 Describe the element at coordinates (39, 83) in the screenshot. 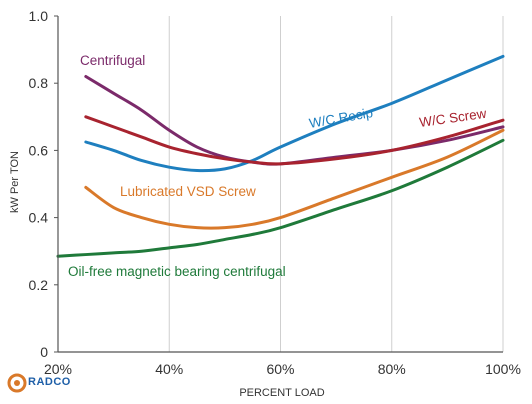

I see `y-tick-label: 0.8` at that location.